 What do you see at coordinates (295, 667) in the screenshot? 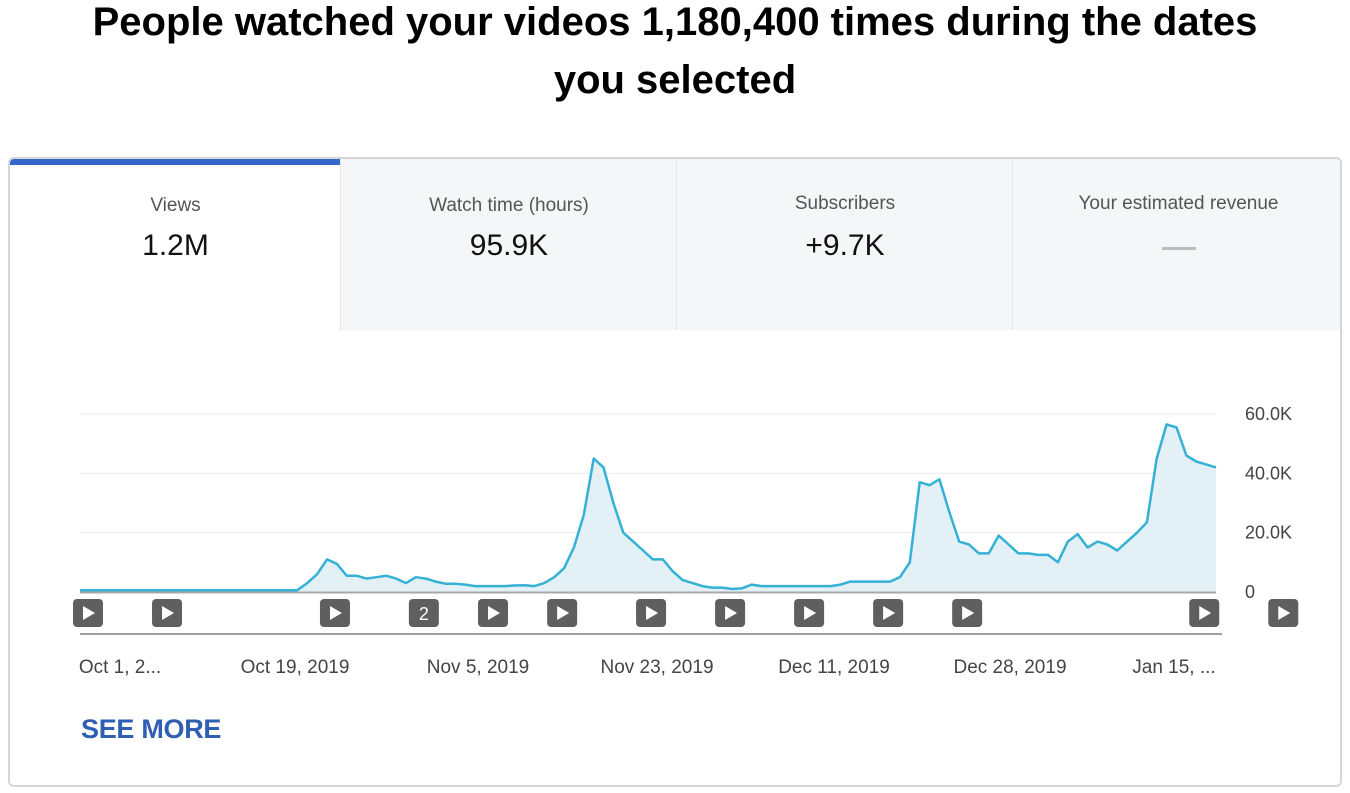
I see `x-tick-label: Oct 19, 2019` at bounding box center [295, 667].